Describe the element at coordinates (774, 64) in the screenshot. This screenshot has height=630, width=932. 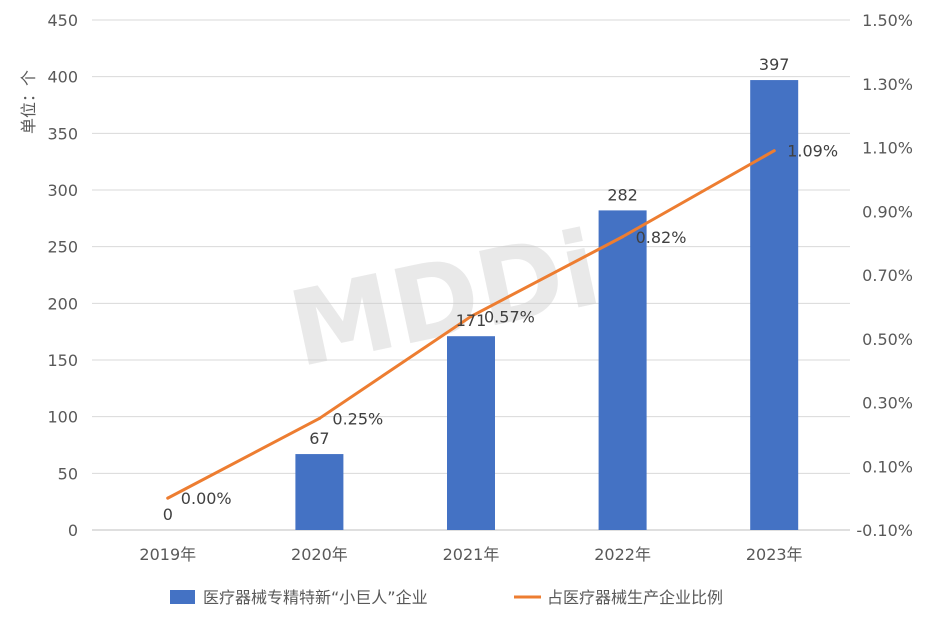
I see `bar-value-label: 397` at that location.